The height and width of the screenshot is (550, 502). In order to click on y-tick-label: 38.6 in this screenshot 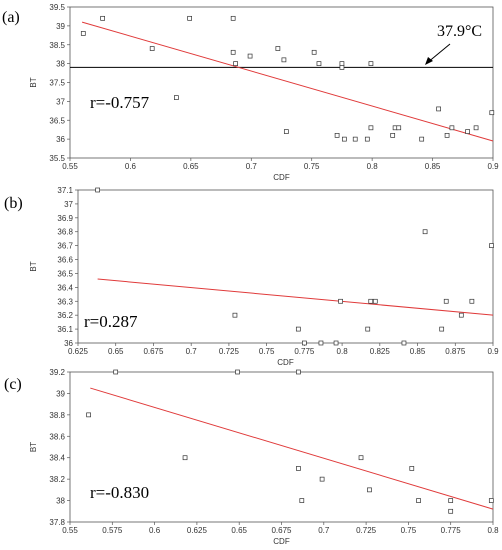, I will do `click(57, 436)`.